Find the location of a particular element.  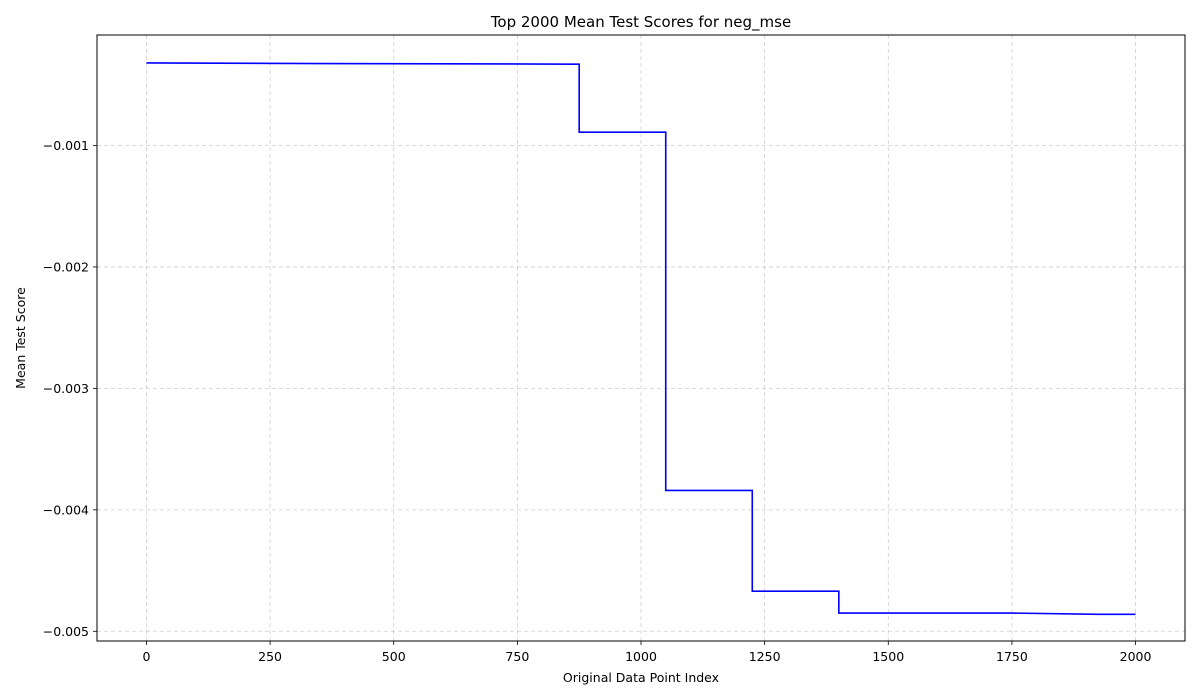

y-axis-label: Mean Test Score is located at coordinates (20, 338).